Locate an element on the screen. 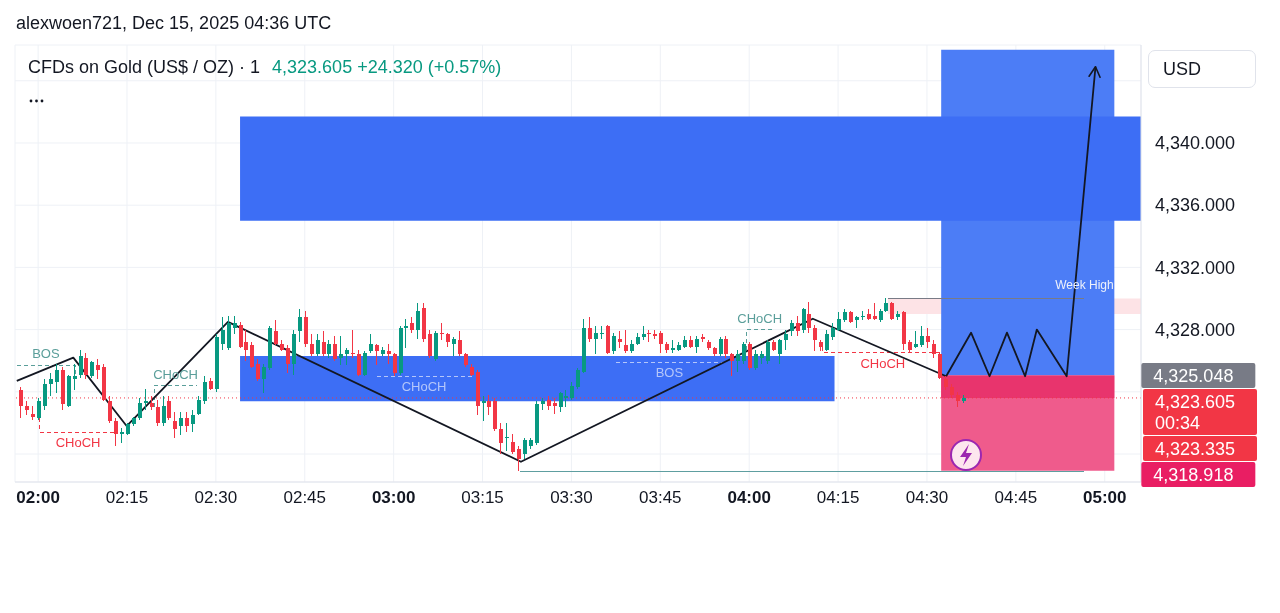  y-tick-label: 4,332.000 is located at coordinates (1195, 267).